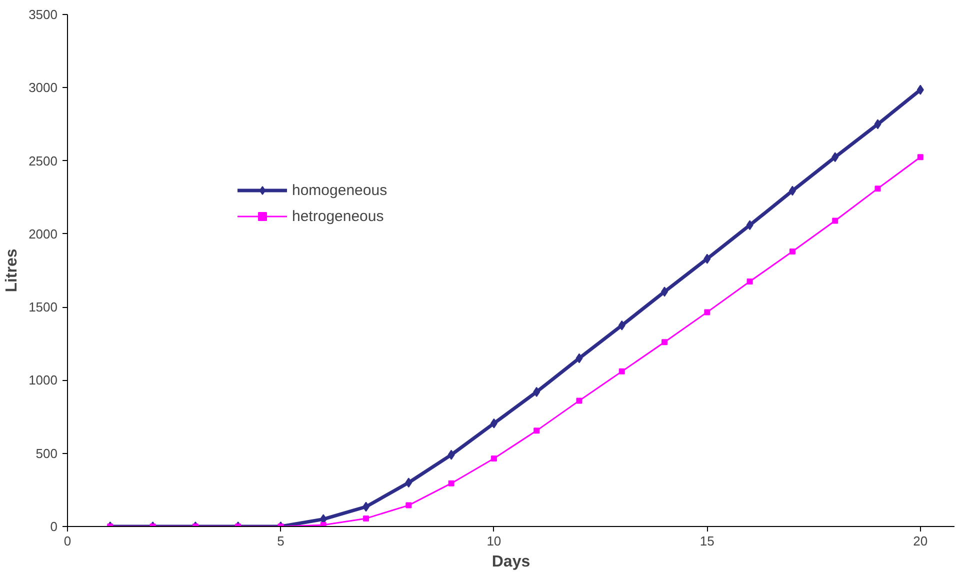  Describe the element at coordinates (43, 160) in the screenshot. I see `y-tick-label: 2500` at that location.